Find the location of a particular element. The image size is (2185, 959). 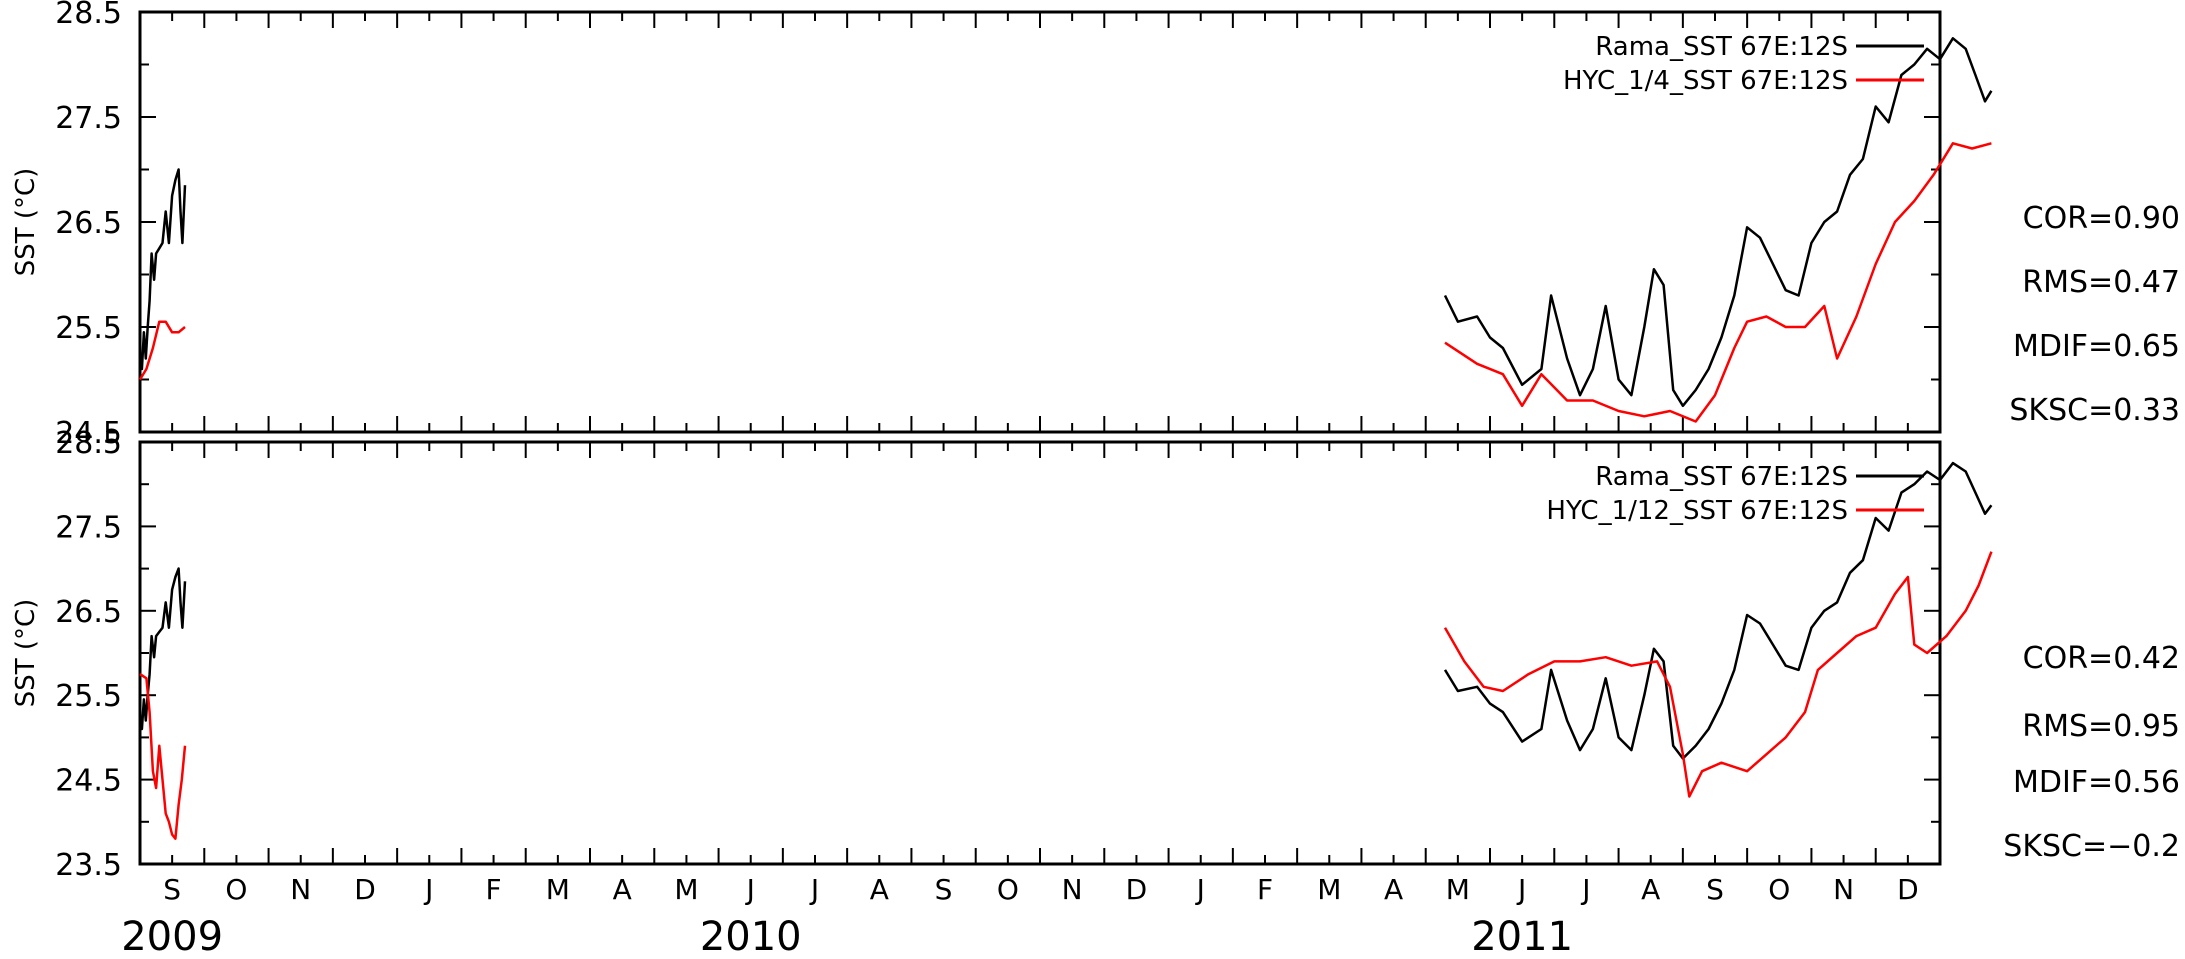

stat-mdif: MDIF=0.56 is located at coordinates (2096, 782).